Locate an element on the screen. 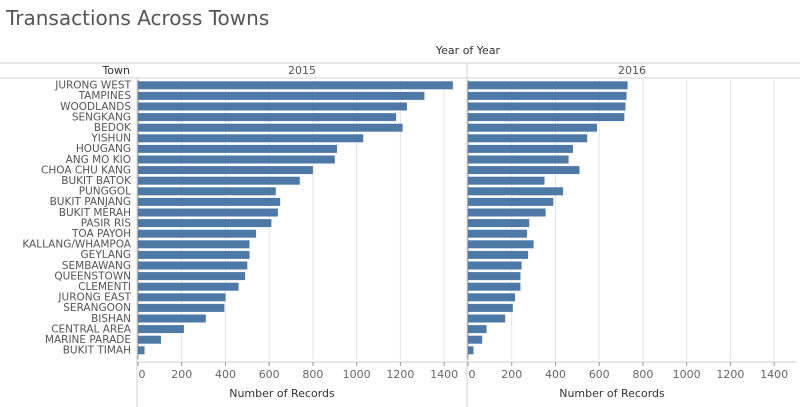  town-label-clementi: CLEMENTI is located at coordinates (104, 287).